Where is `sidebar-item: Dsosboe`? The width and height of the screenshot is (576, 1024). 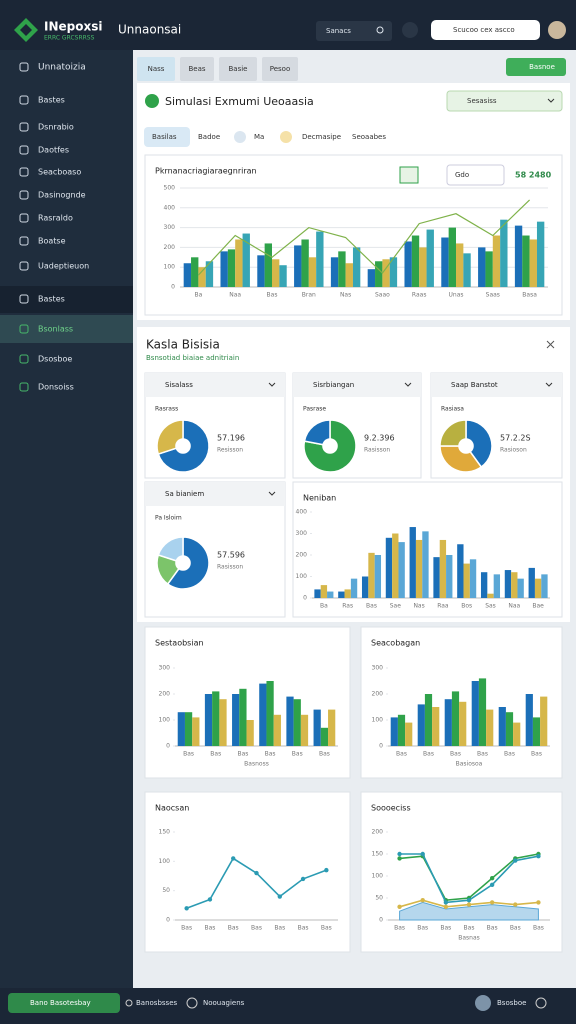 sidebar-item: Dsosboe is located at coordinates (55, 359).